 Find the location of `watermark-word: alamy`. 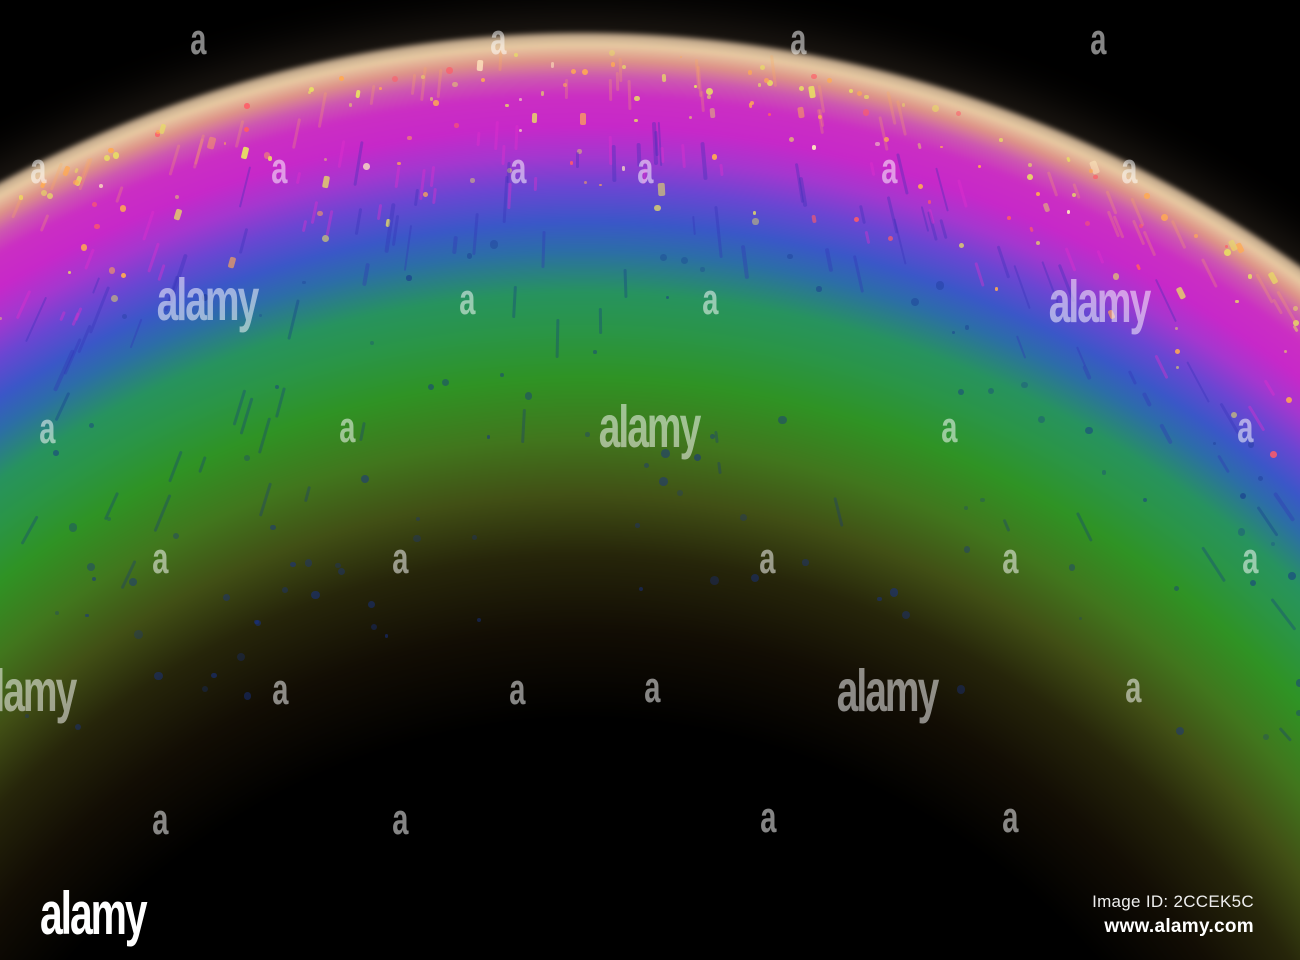

watermark-word: alamy is located at coordinates (1099, 302).